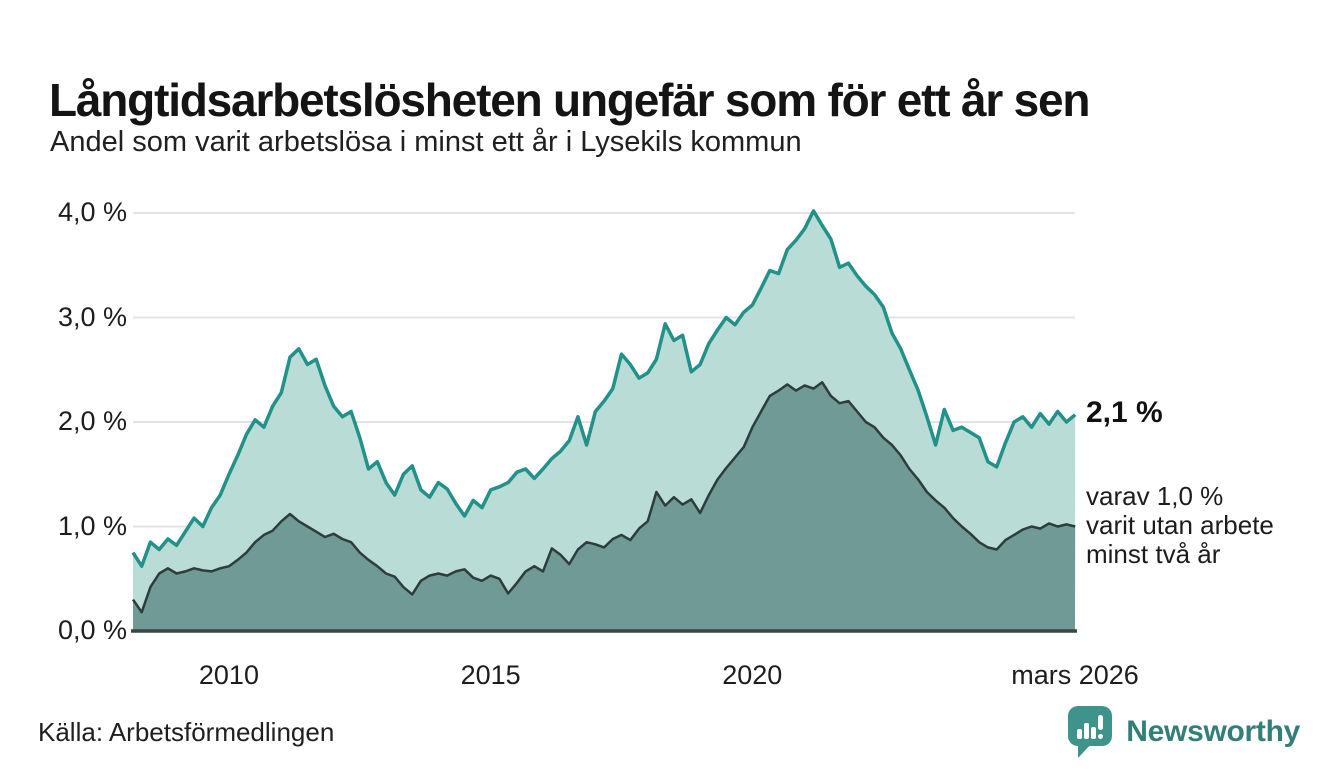  Describe the element at coordinates (92, 525) in the screenshot. I see `y-tick-label: 1,0 %` at that location.